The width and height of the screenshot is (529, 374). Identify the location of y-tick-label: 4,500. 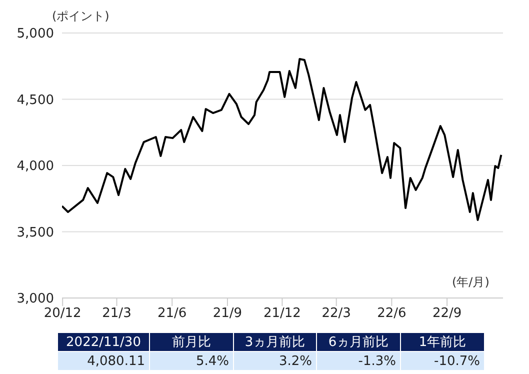
(35, 100).